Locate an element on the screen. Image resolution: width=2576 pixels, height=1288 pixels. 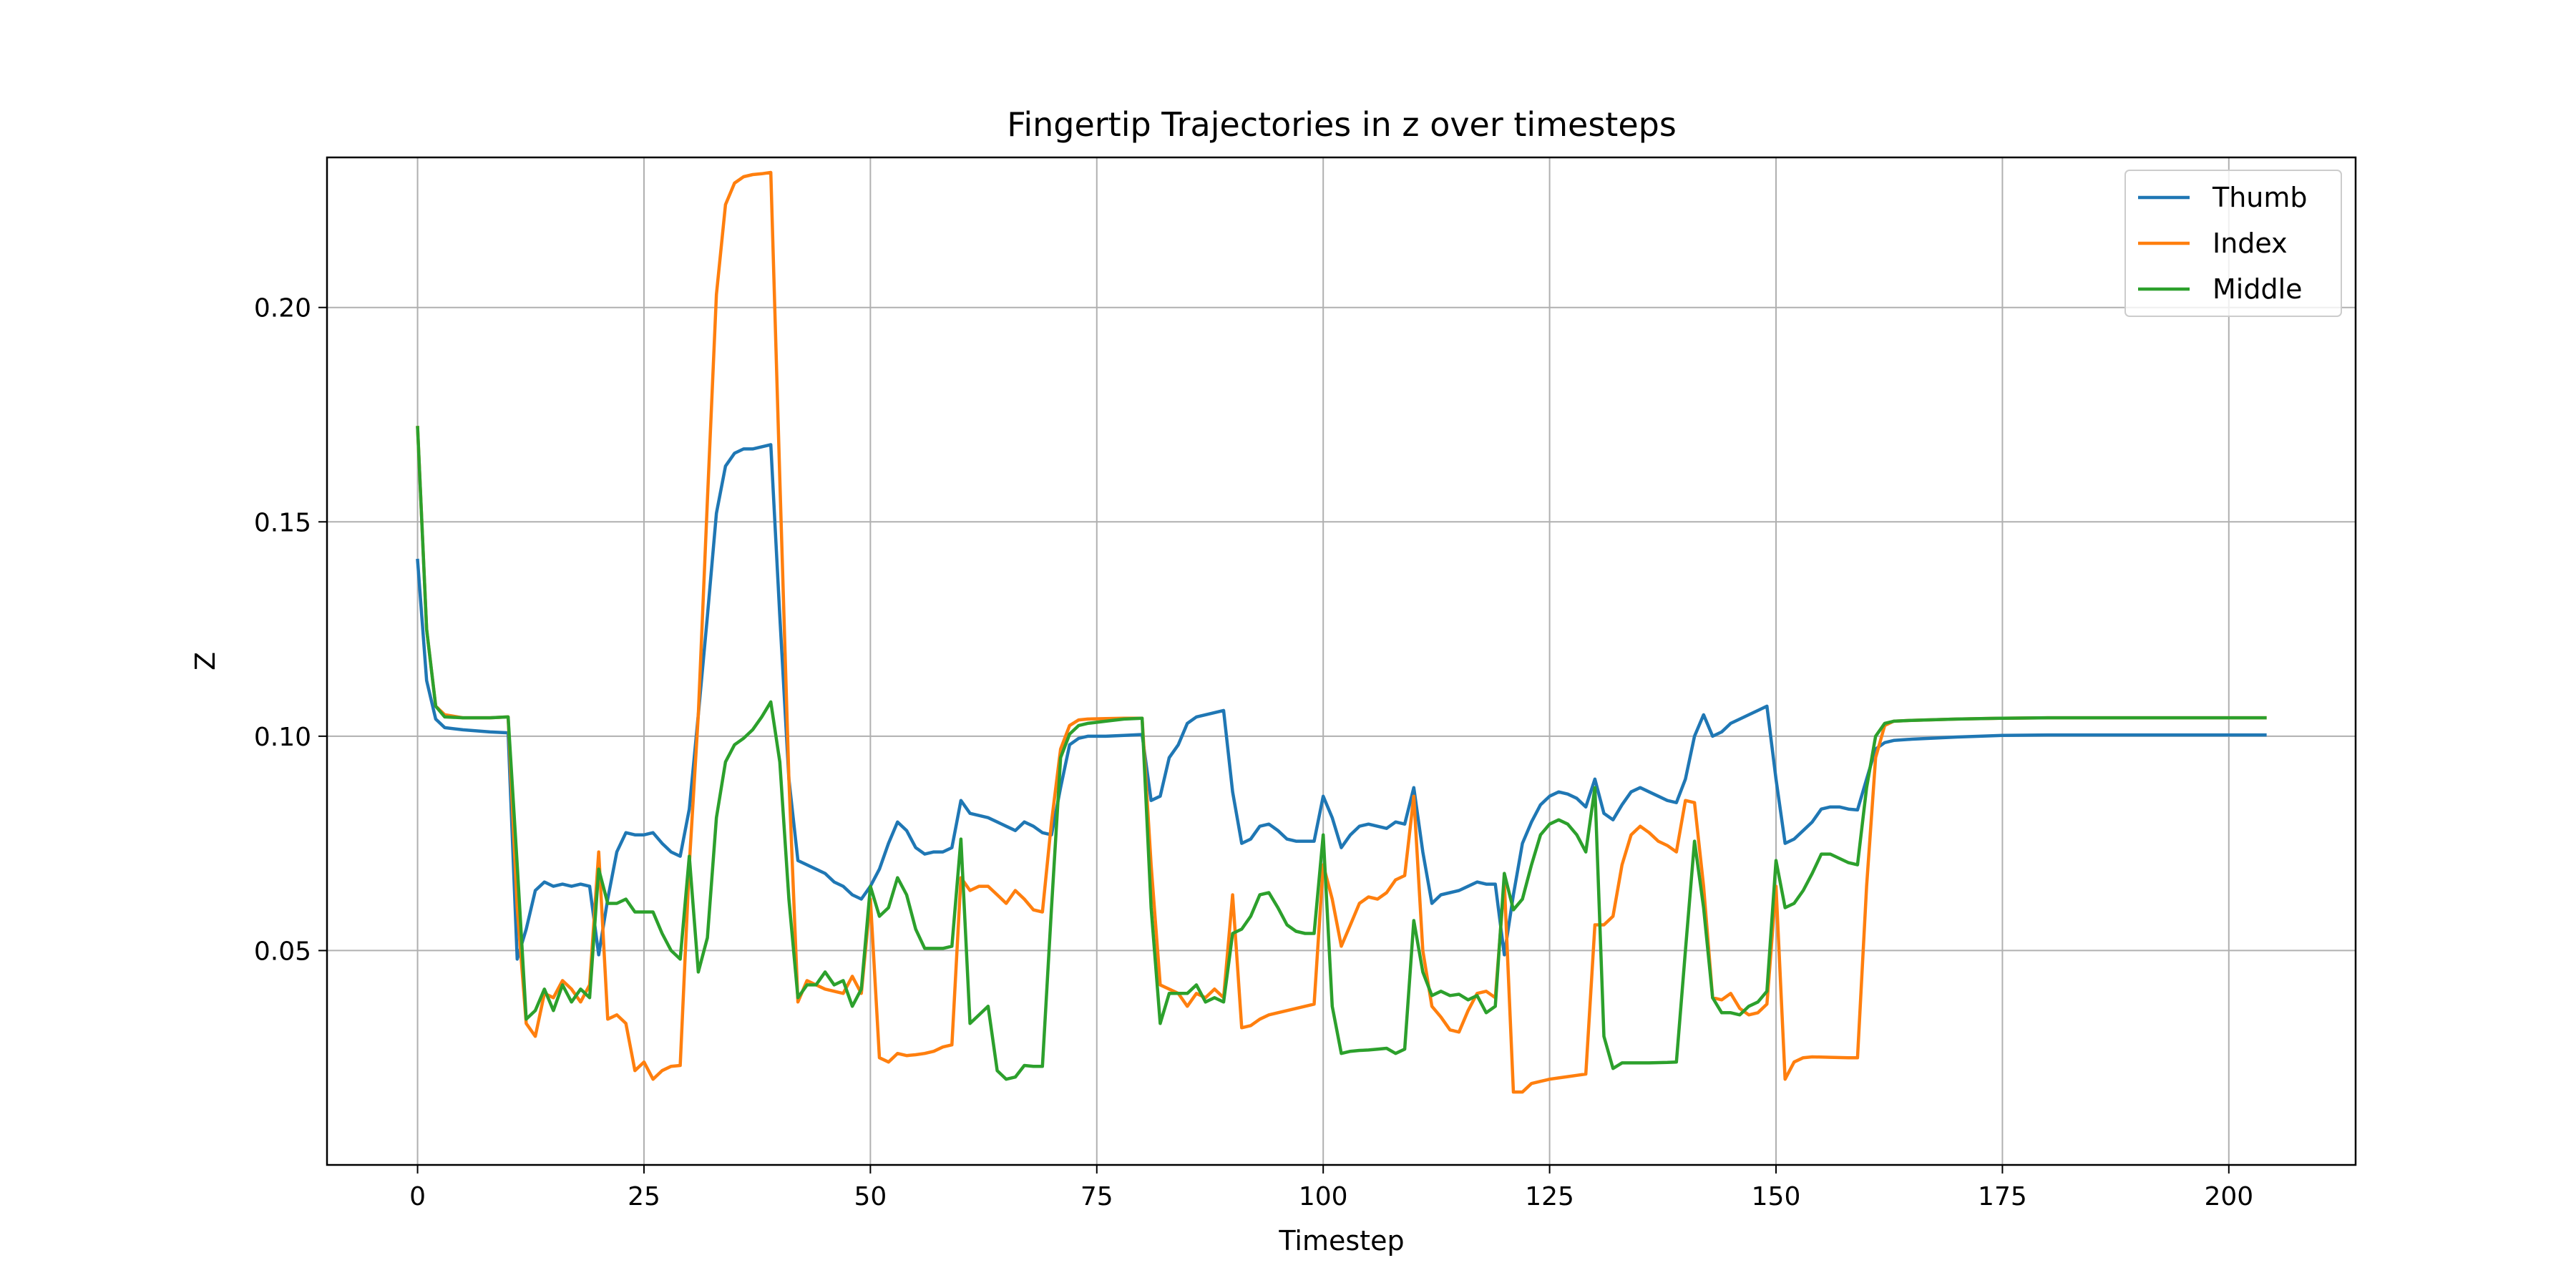
x-tick-label: 200 is located at coordinates (2228, 1196).